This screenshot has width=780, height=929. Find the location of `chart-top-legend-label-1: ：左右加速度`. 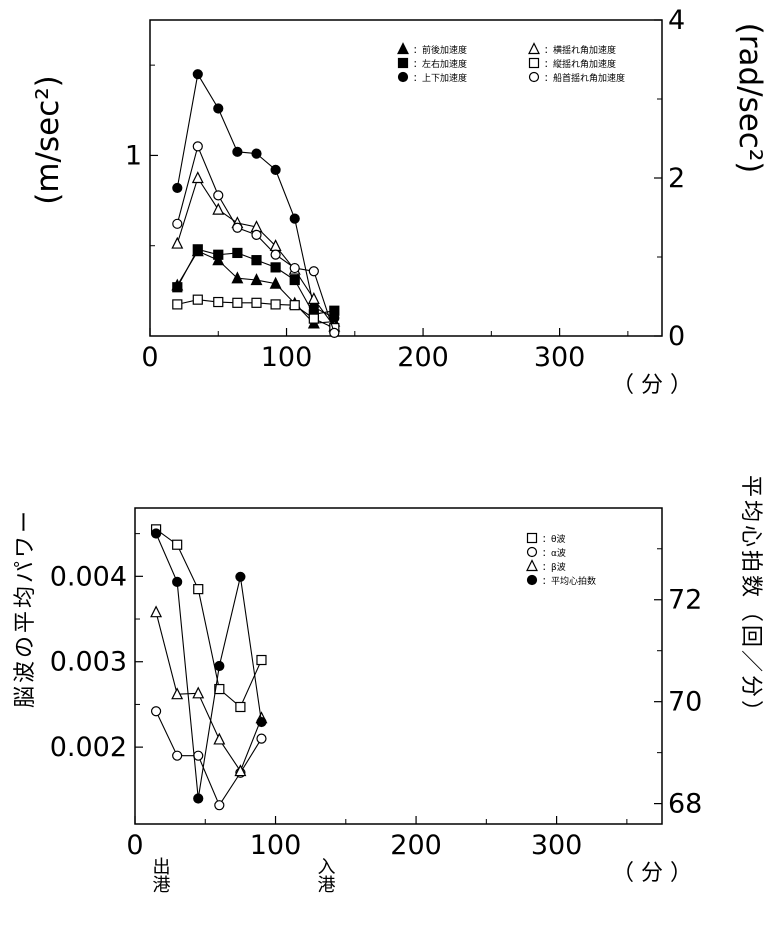

chart-top-legend-label-1: ：左右加速度 is located at coordinates (440, 64).